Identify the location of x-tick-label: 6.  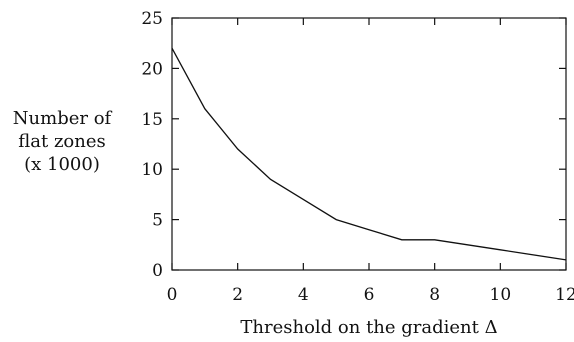
(369, 295).